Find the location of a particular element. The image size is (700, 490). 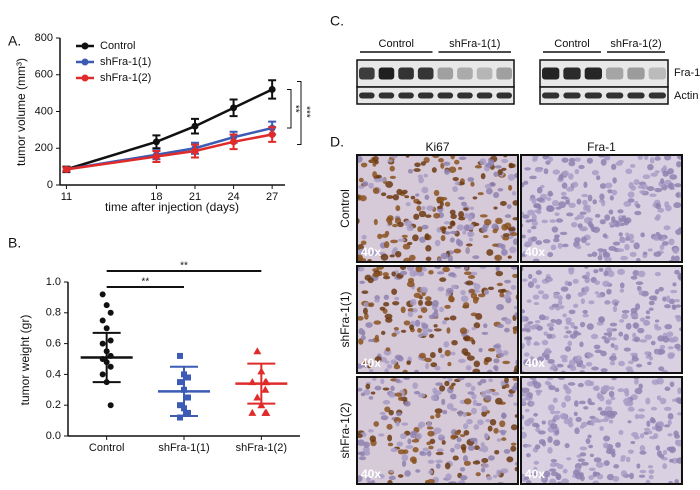

image-frame is located at coordinates (437, 430).